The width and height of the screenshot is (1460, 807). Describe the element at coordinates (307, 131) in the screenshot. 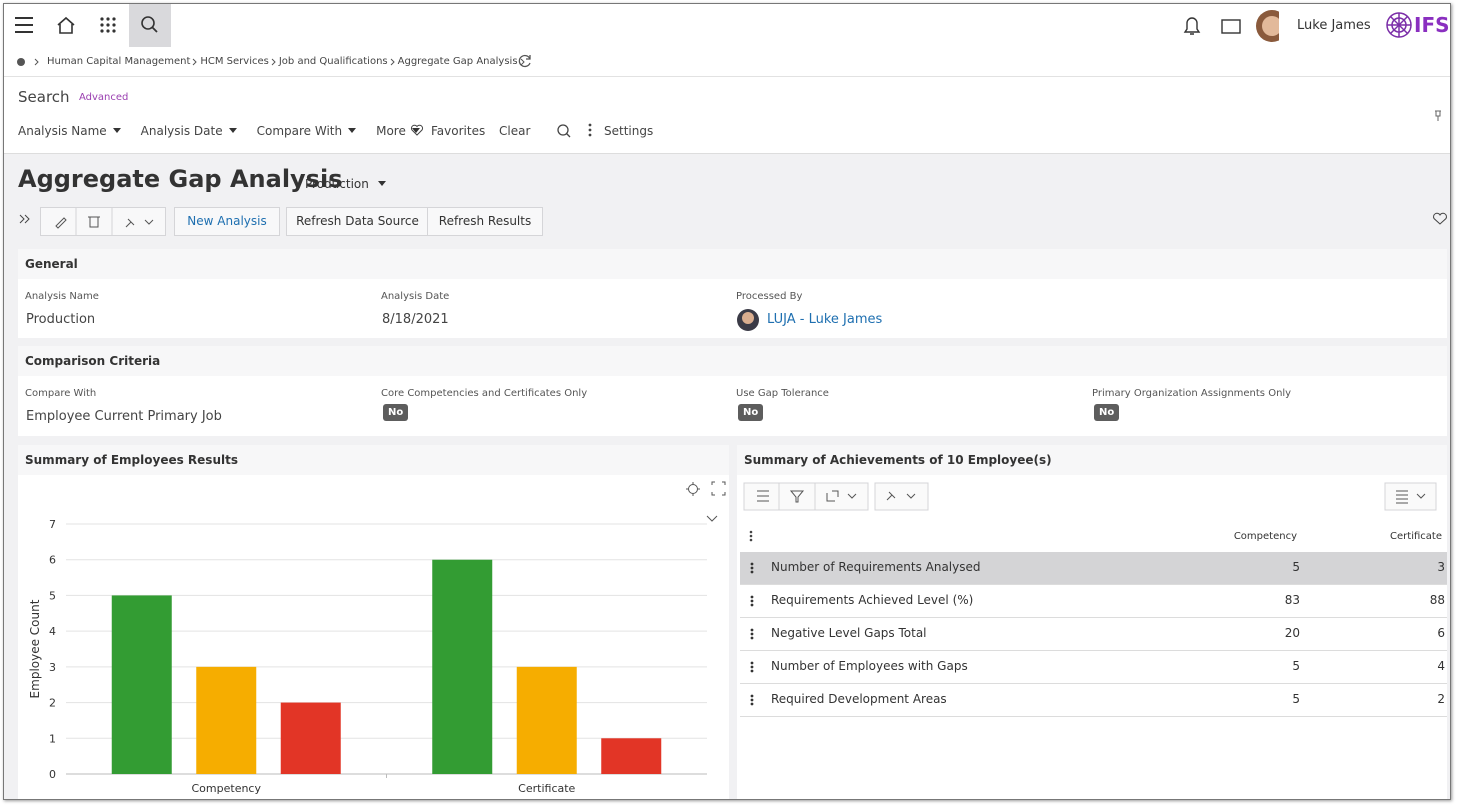

I see `filter-dropdown: Compare With` at that location.